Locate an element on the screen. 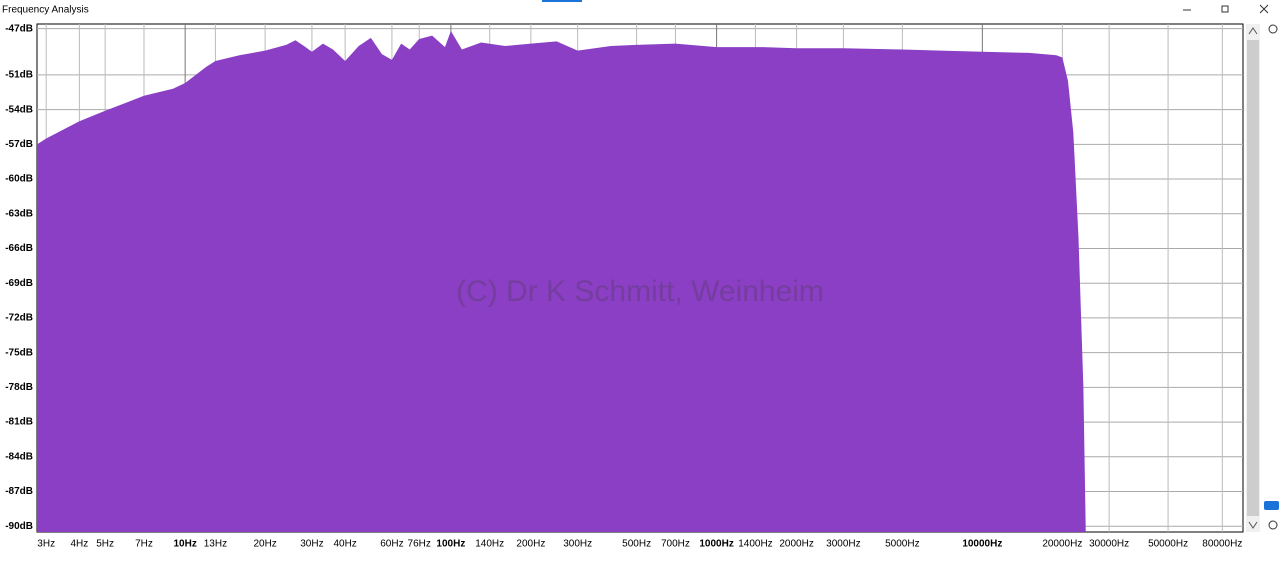 The width and height of the screenshot is (1280, 564). zoom-out is located at coordinates (1273, 525).